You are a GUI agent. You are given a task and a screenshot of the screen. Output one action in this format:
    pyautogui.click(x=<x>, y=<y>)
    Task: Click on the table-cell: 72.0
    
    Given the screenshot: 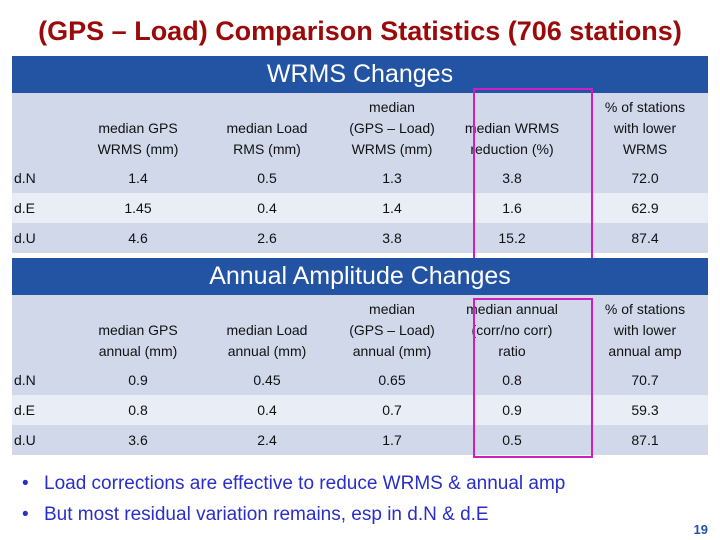 What is the action you would take?
    pyautogui.click(x=645, y=178)
    